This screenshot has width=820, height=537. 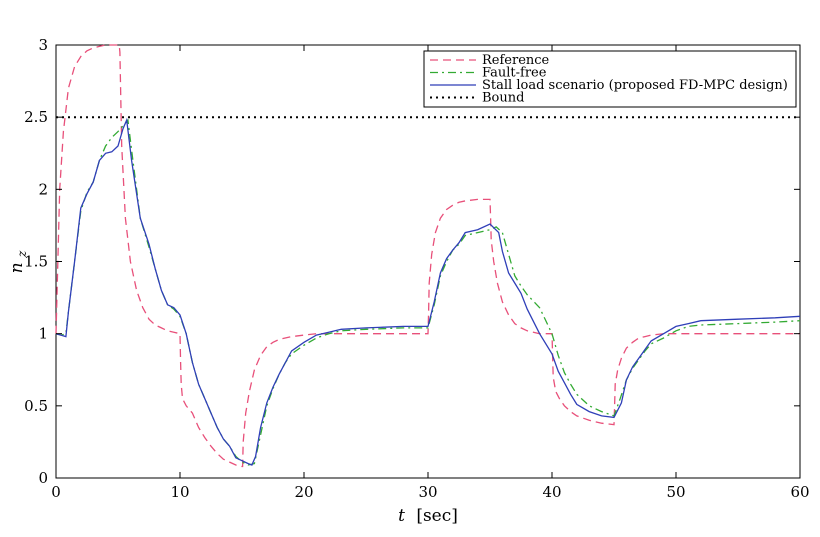 What do you see at coordinates (56, 492) in the screenshot?
I see `x-tick-label: 0` at bounding box center [56, 492].